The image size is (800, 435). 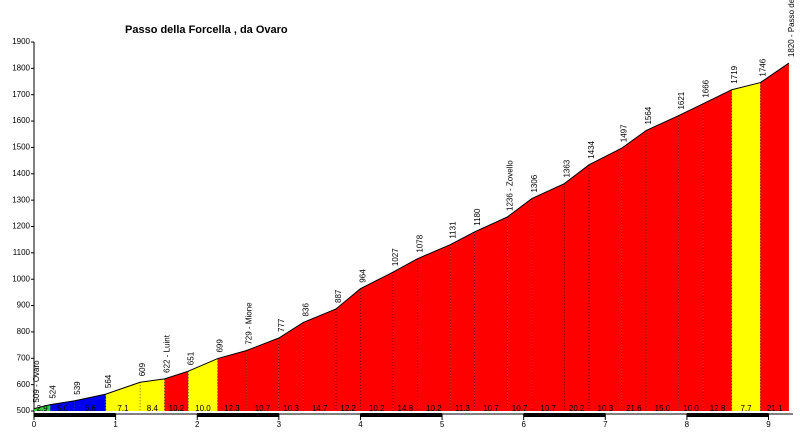 I want to click on grade-label: 6.6, so click(x=91, y=408).